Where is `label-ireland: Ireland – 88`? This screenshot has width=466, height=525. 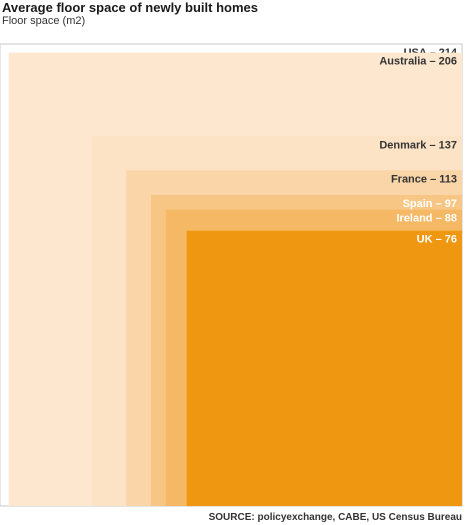
label-ireland: Ireland – 88 is located at coordinates (426, 219).